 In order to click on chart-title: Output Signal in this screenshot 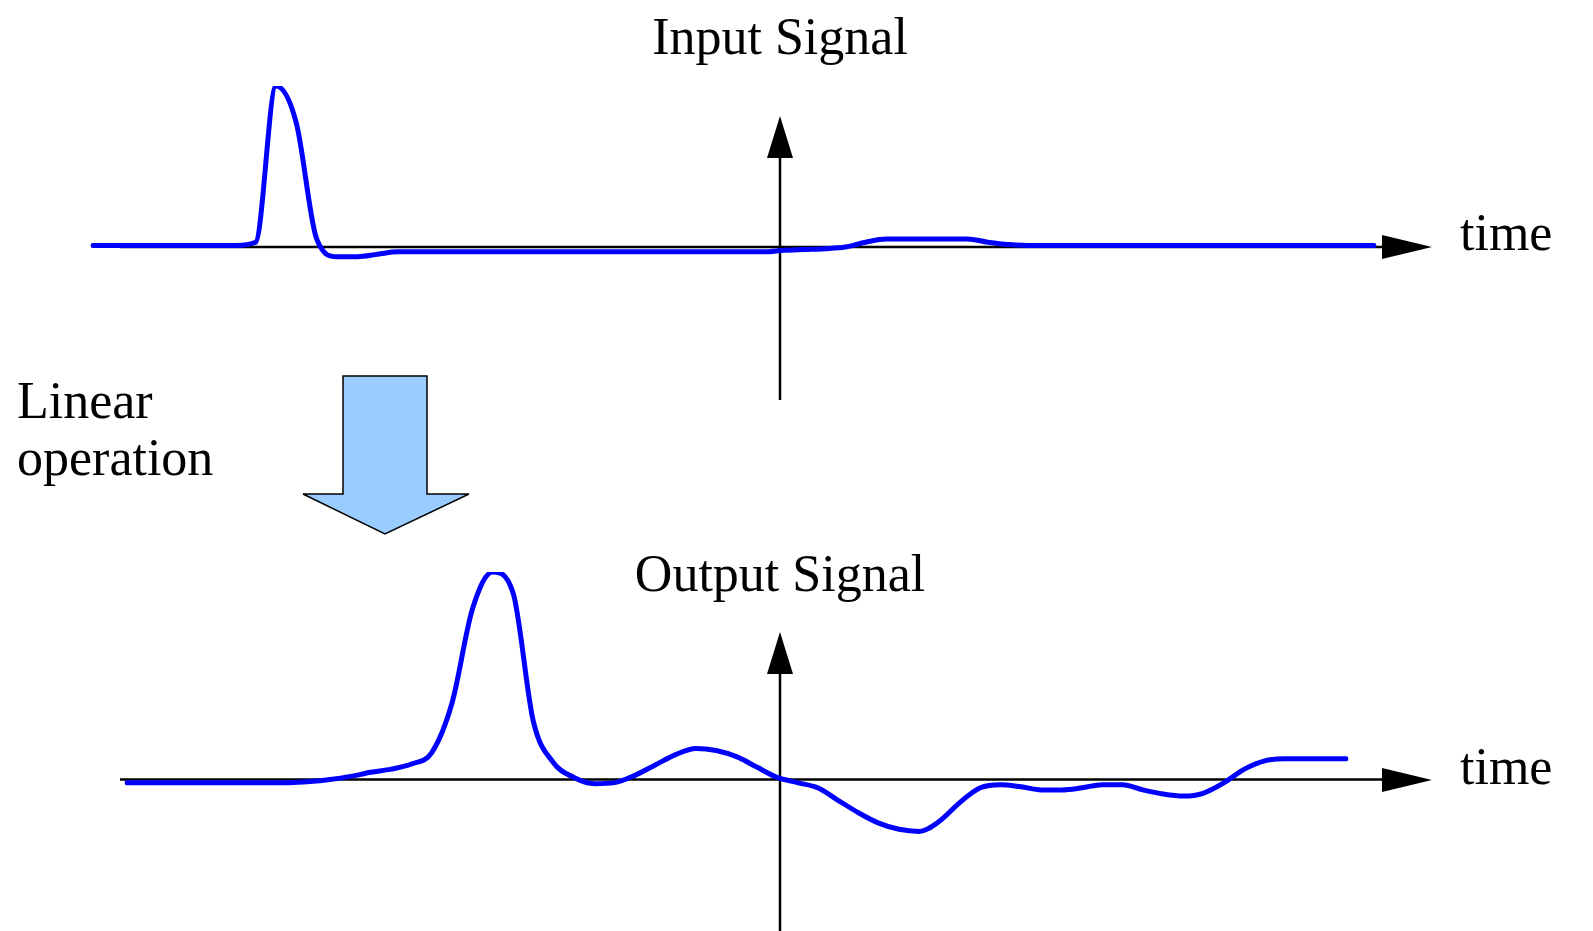, I will do `click(780, 574)`.